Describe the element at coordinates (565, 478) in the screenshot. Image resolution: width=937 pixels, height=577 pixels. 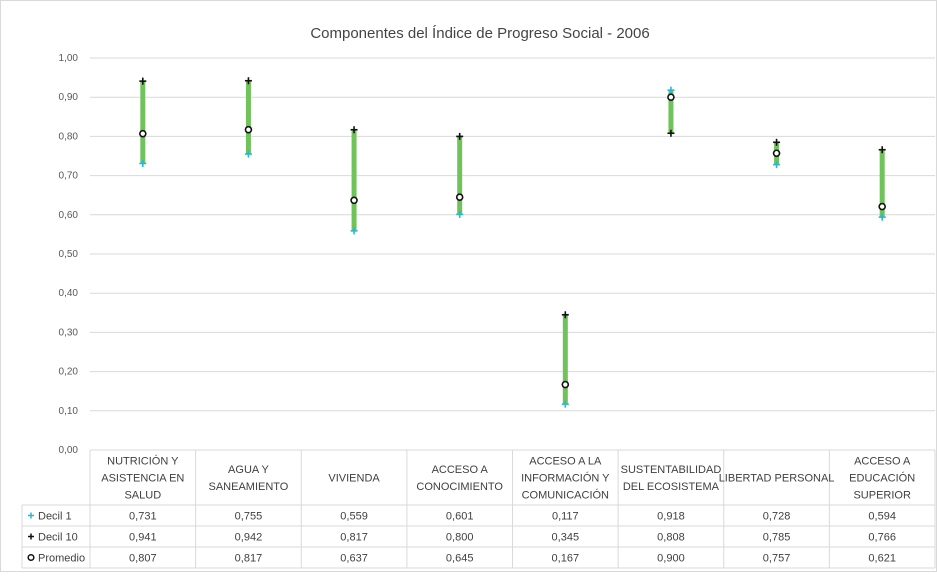
I see `category-label: INFORMACIÓN Y` at that location.